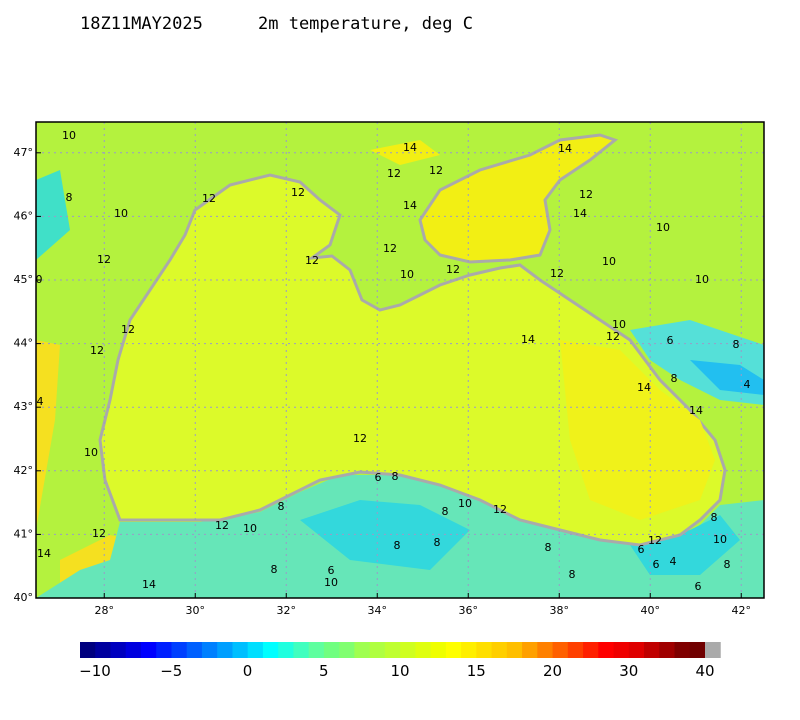 The width and height of the screenshot is (800, 720). Describe the element at coordinates (365, 24) in the screenshot. I see `field-label: 2m temperature, deg C` at that location.